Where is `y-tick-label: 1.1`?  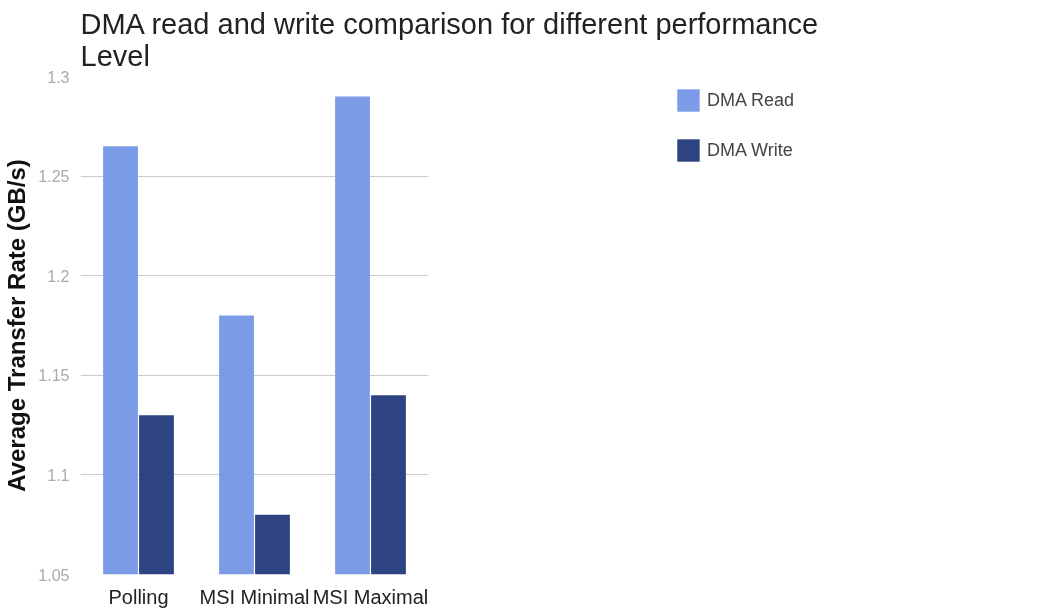 y-tick-label: 1.1 is located at coordinates (58, 475).